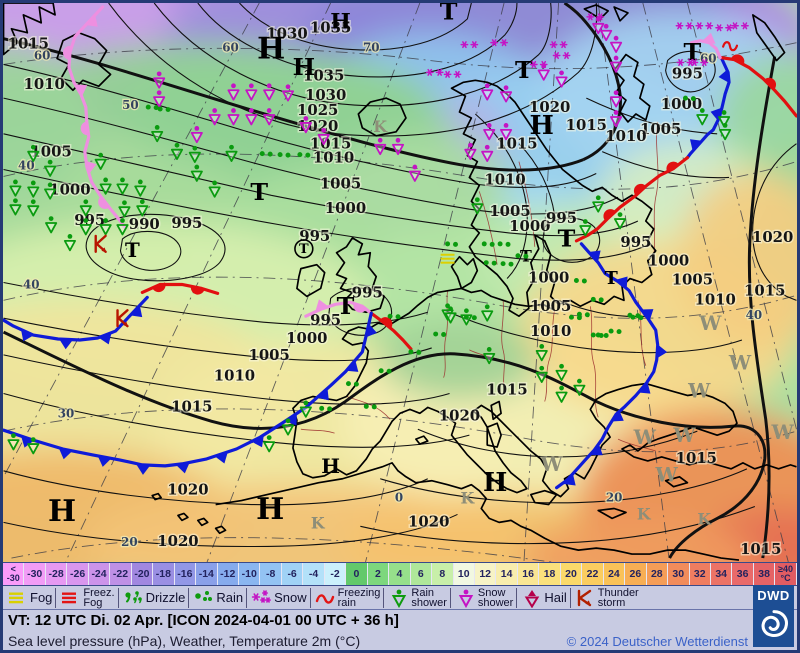 Image resolution: width=800 pixels, height=653 pixels. Describe the element at coordinates (618, 597) in the screenshot. I see `legend-item-label: Thunder storm` at that location.